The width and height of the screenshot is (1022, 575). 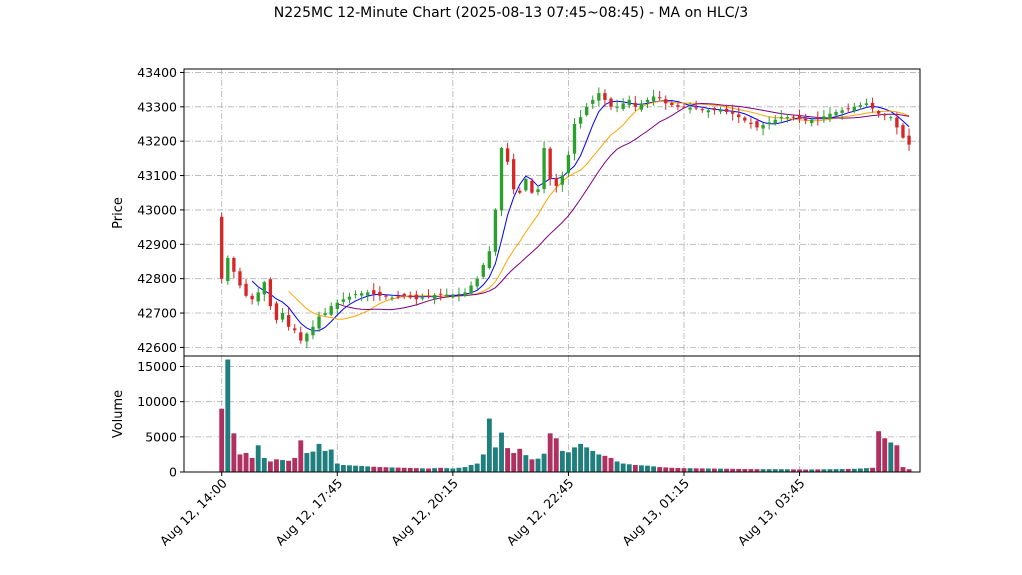 I want to click on price-y-tick-label: 43000, so click(x=157, y=209).